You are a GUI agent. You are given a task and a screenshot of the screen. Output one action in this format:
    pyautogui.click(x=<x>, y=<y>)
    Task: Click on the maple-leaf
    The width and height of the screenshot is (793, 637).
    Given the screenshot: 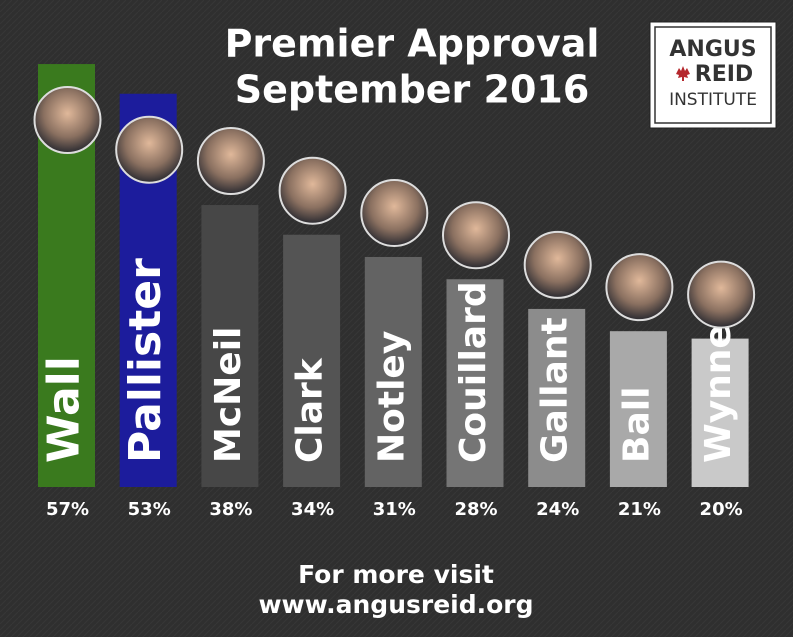 What is the action you would take?
    pyautogui.click(x=683, y=73)
    